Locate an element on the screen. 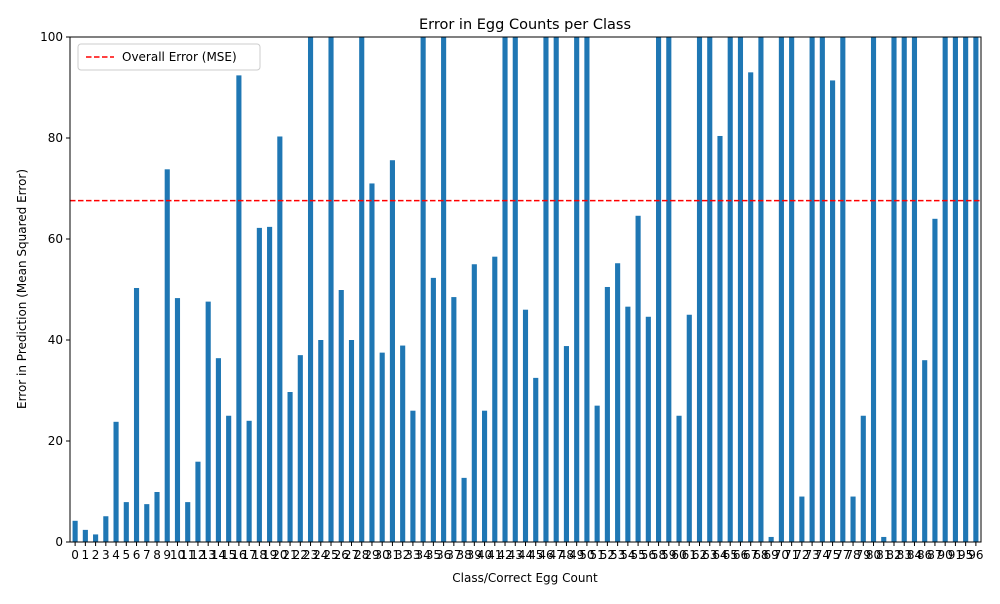 The image size is (1000, 604). x-tick-label: 39 is located at coordinates (474, 555).